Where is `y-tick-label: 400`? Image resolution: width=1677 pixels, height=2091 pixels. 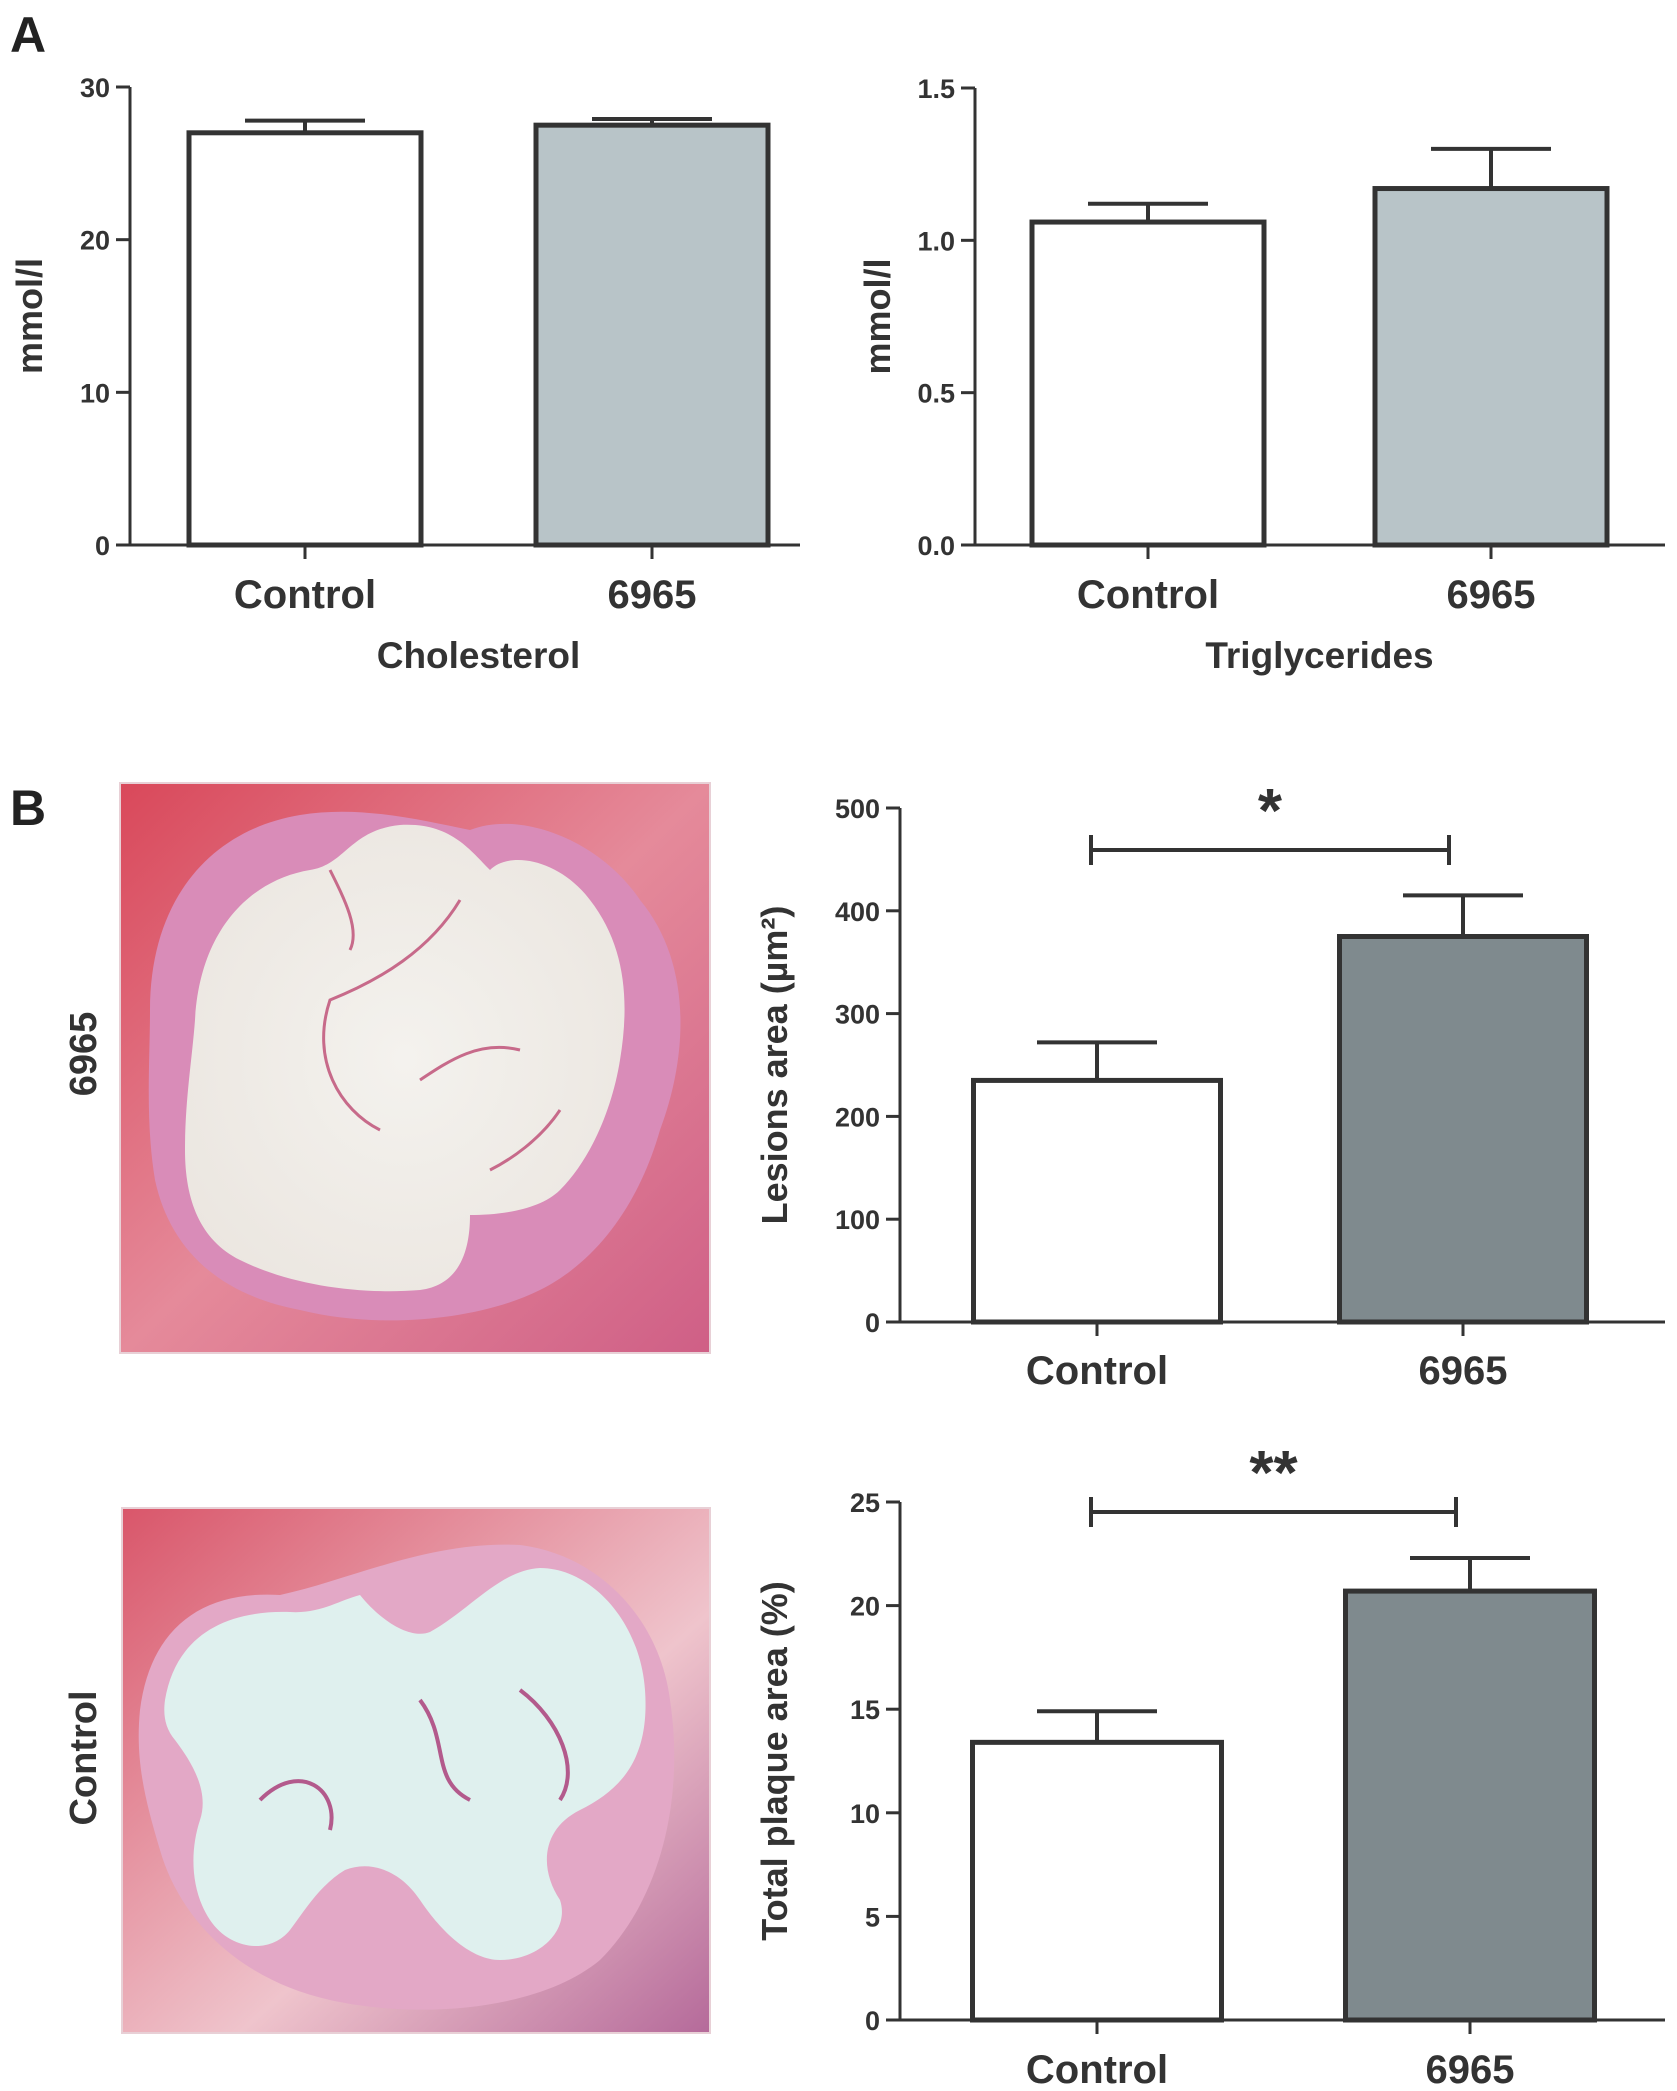
y-tick-label: 400 is located at coordinates (857, 912).